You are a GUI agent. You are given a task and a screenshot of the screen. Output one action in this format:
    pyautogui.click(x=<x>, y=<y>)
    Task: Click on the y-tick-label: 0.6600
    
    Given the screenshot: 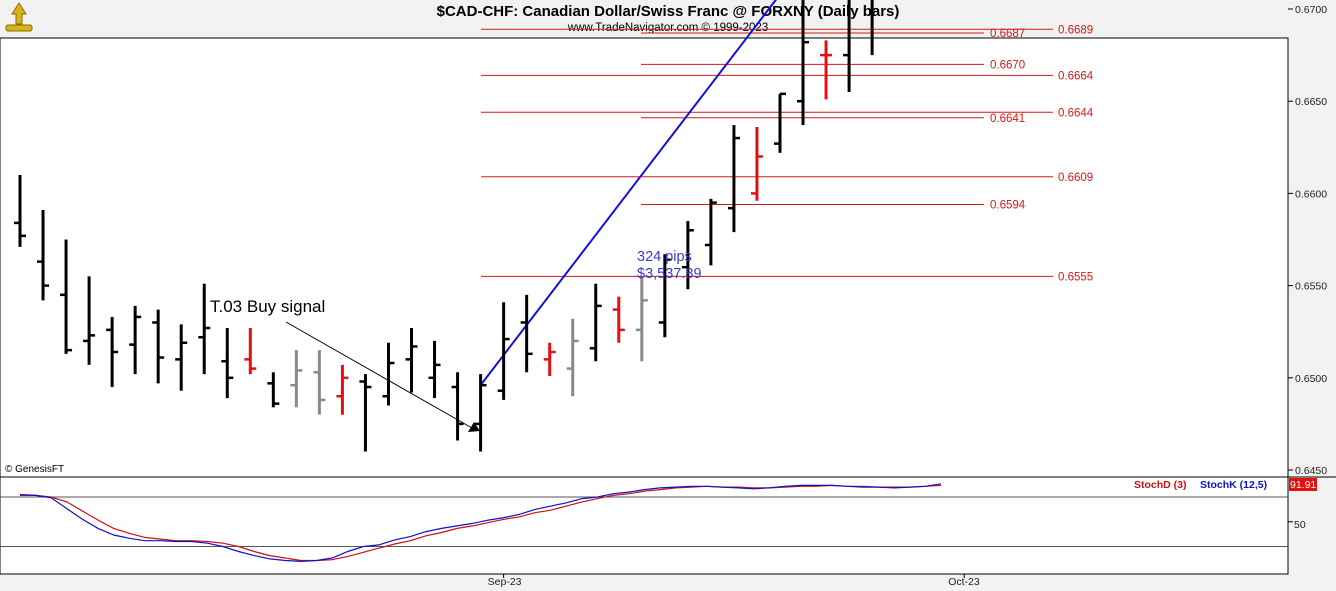 What is the action you would take?
    pyautogui.click(x=1311, y=194)
    